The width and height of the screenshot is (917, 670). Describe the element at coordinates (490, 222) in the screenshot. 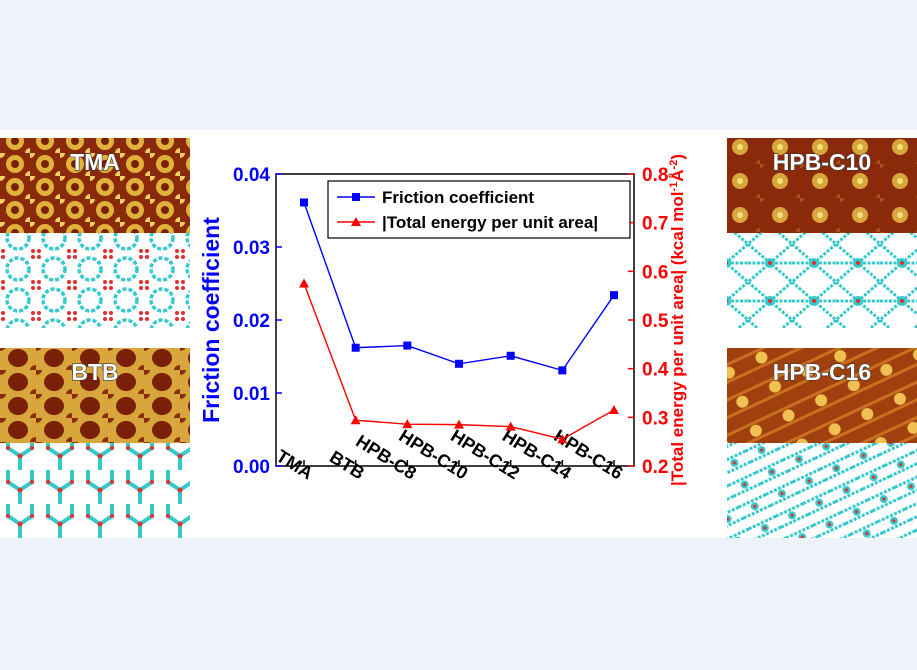

I see `legend-label-energy: |Total energy per unit area|` at that location.